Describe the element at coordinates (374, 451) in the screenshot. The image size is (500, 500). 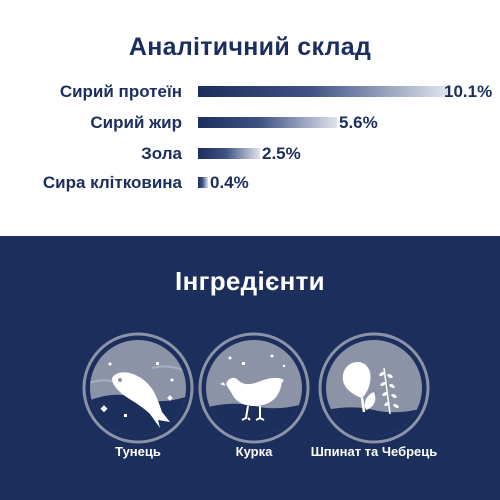
I see `ingredient-label: Шпинат та Чебрець` at that location.